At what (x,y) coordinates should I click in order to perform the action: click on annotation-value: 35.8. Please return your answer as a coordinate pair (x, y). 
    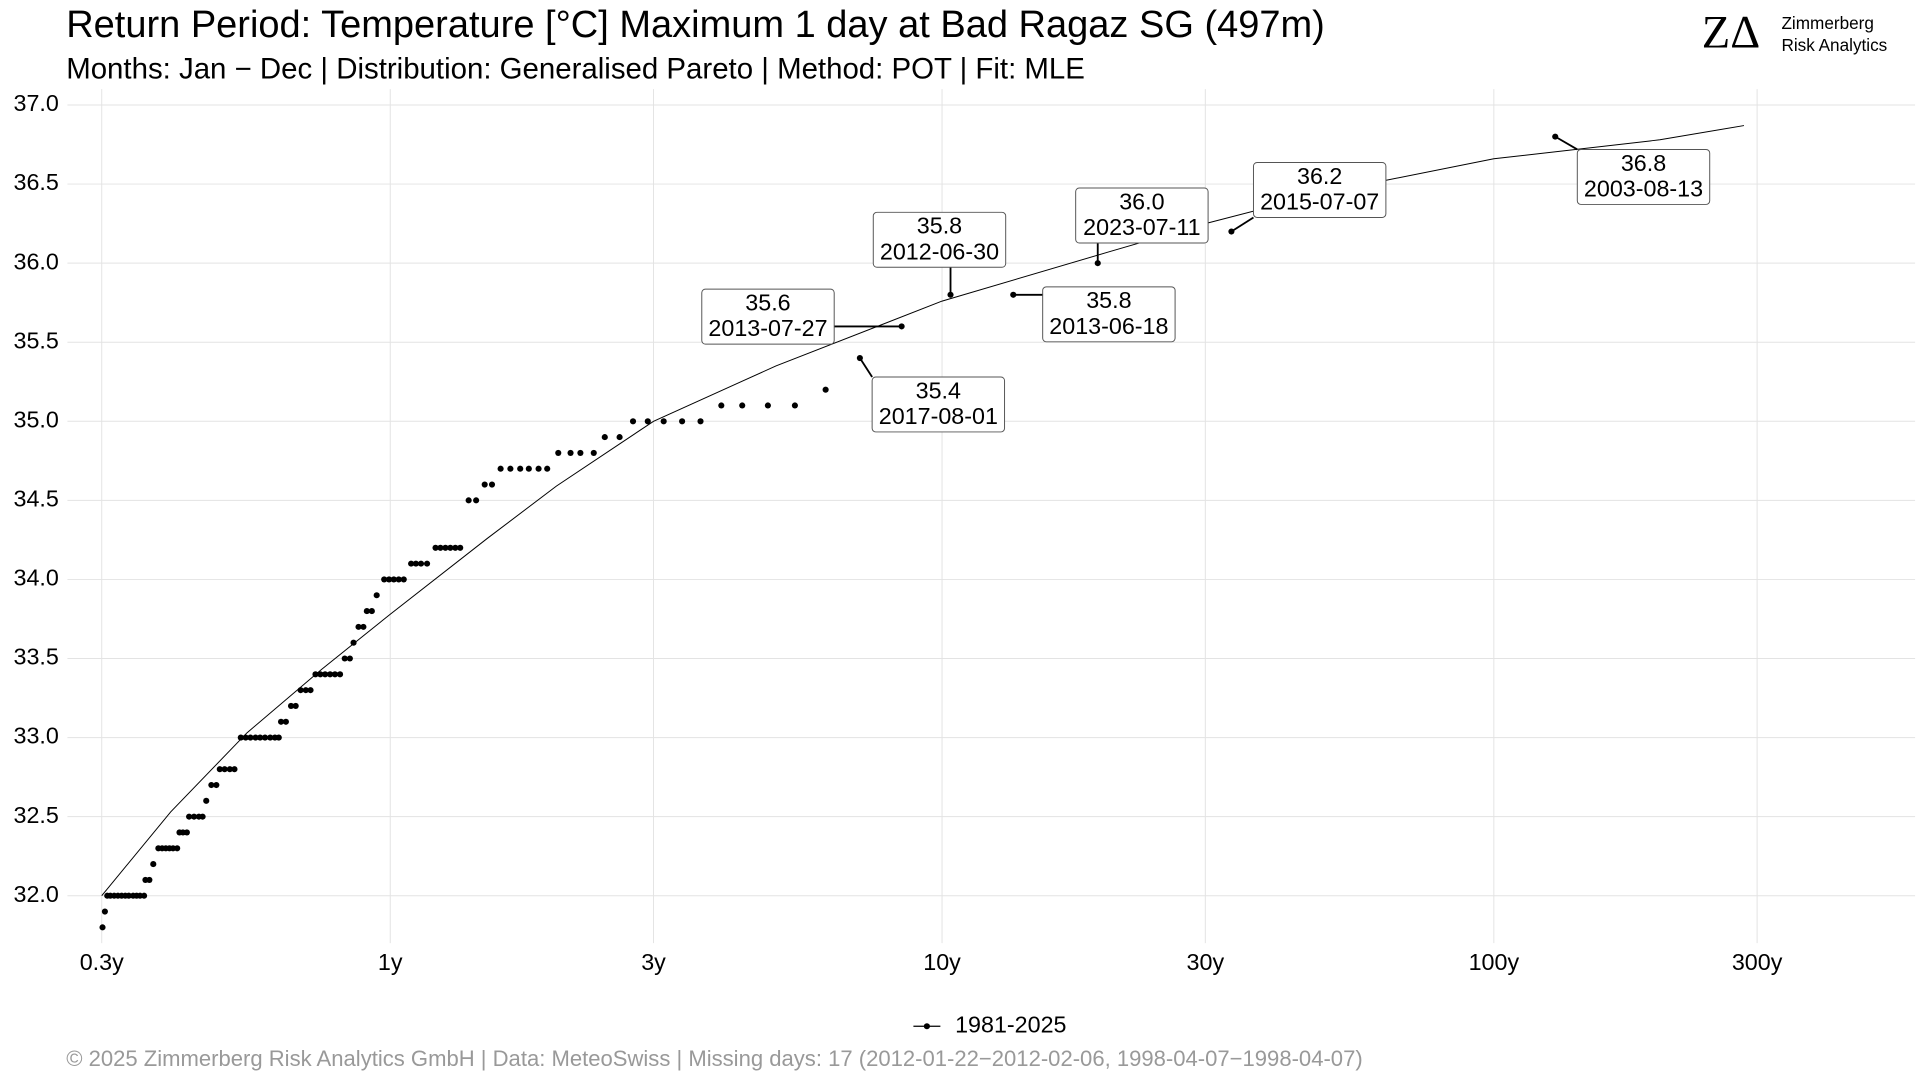
    Looking at the image, I should click on (1108, 300).